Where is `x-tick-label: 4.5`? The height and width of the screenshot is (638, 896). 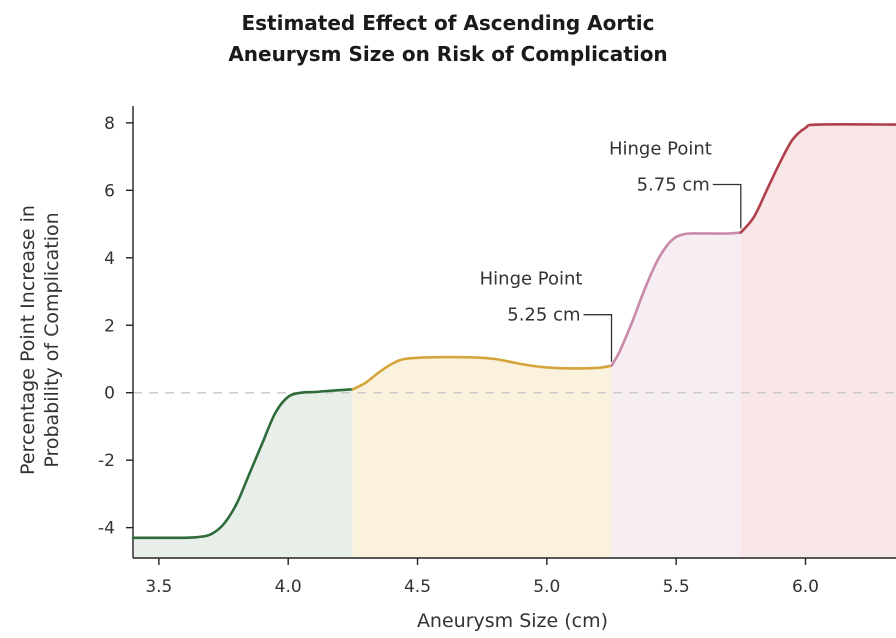 x-tick-label: 4.5 is located at coordinates (417, 587).